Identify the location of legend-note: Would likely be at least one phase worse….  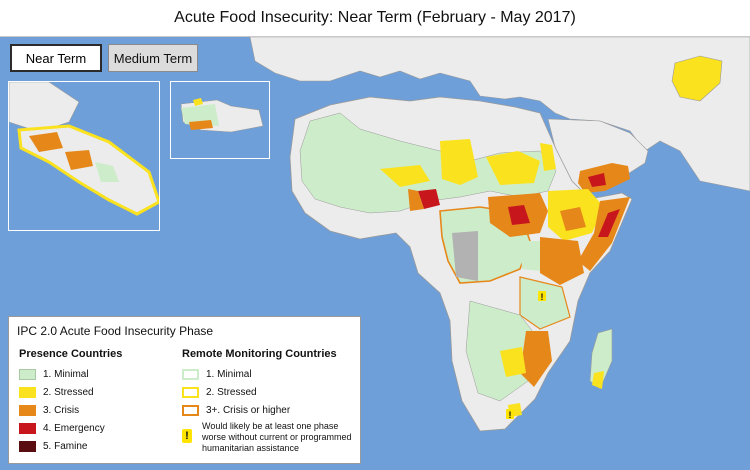
(277, 437).